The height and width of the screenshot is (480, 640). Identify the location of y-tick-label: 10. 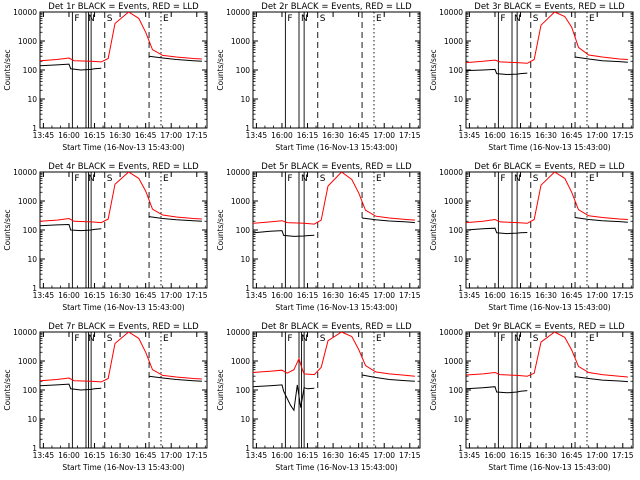
(32, 259).